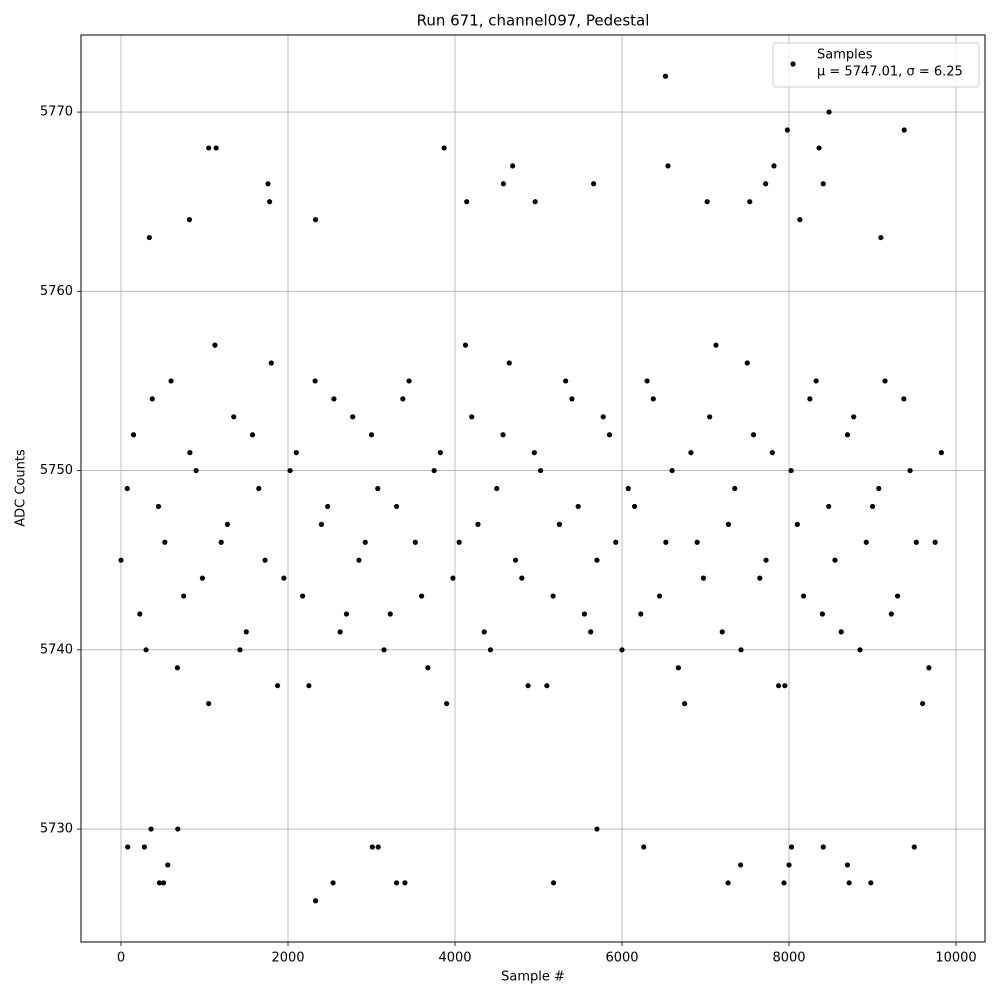  I want to click on x-tick-label: 2000, so click(287, 958).